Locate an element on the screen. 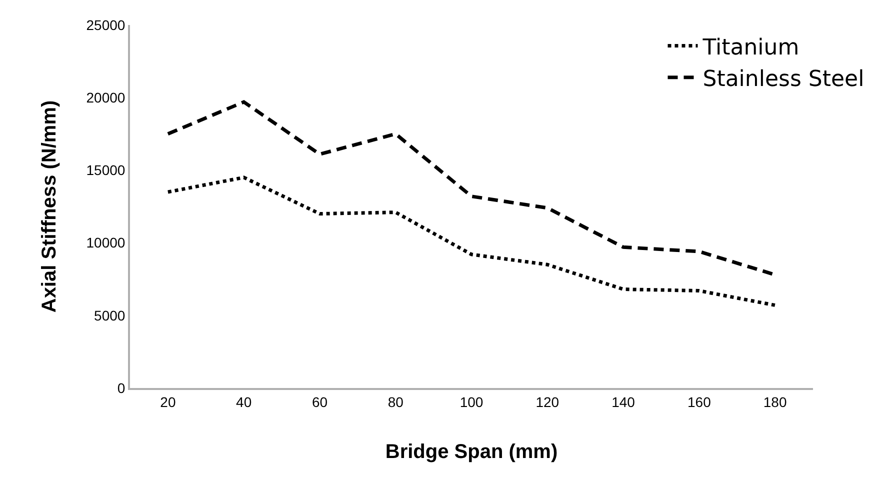  x-tick-label: 120 is located at coordinates (548, 402).